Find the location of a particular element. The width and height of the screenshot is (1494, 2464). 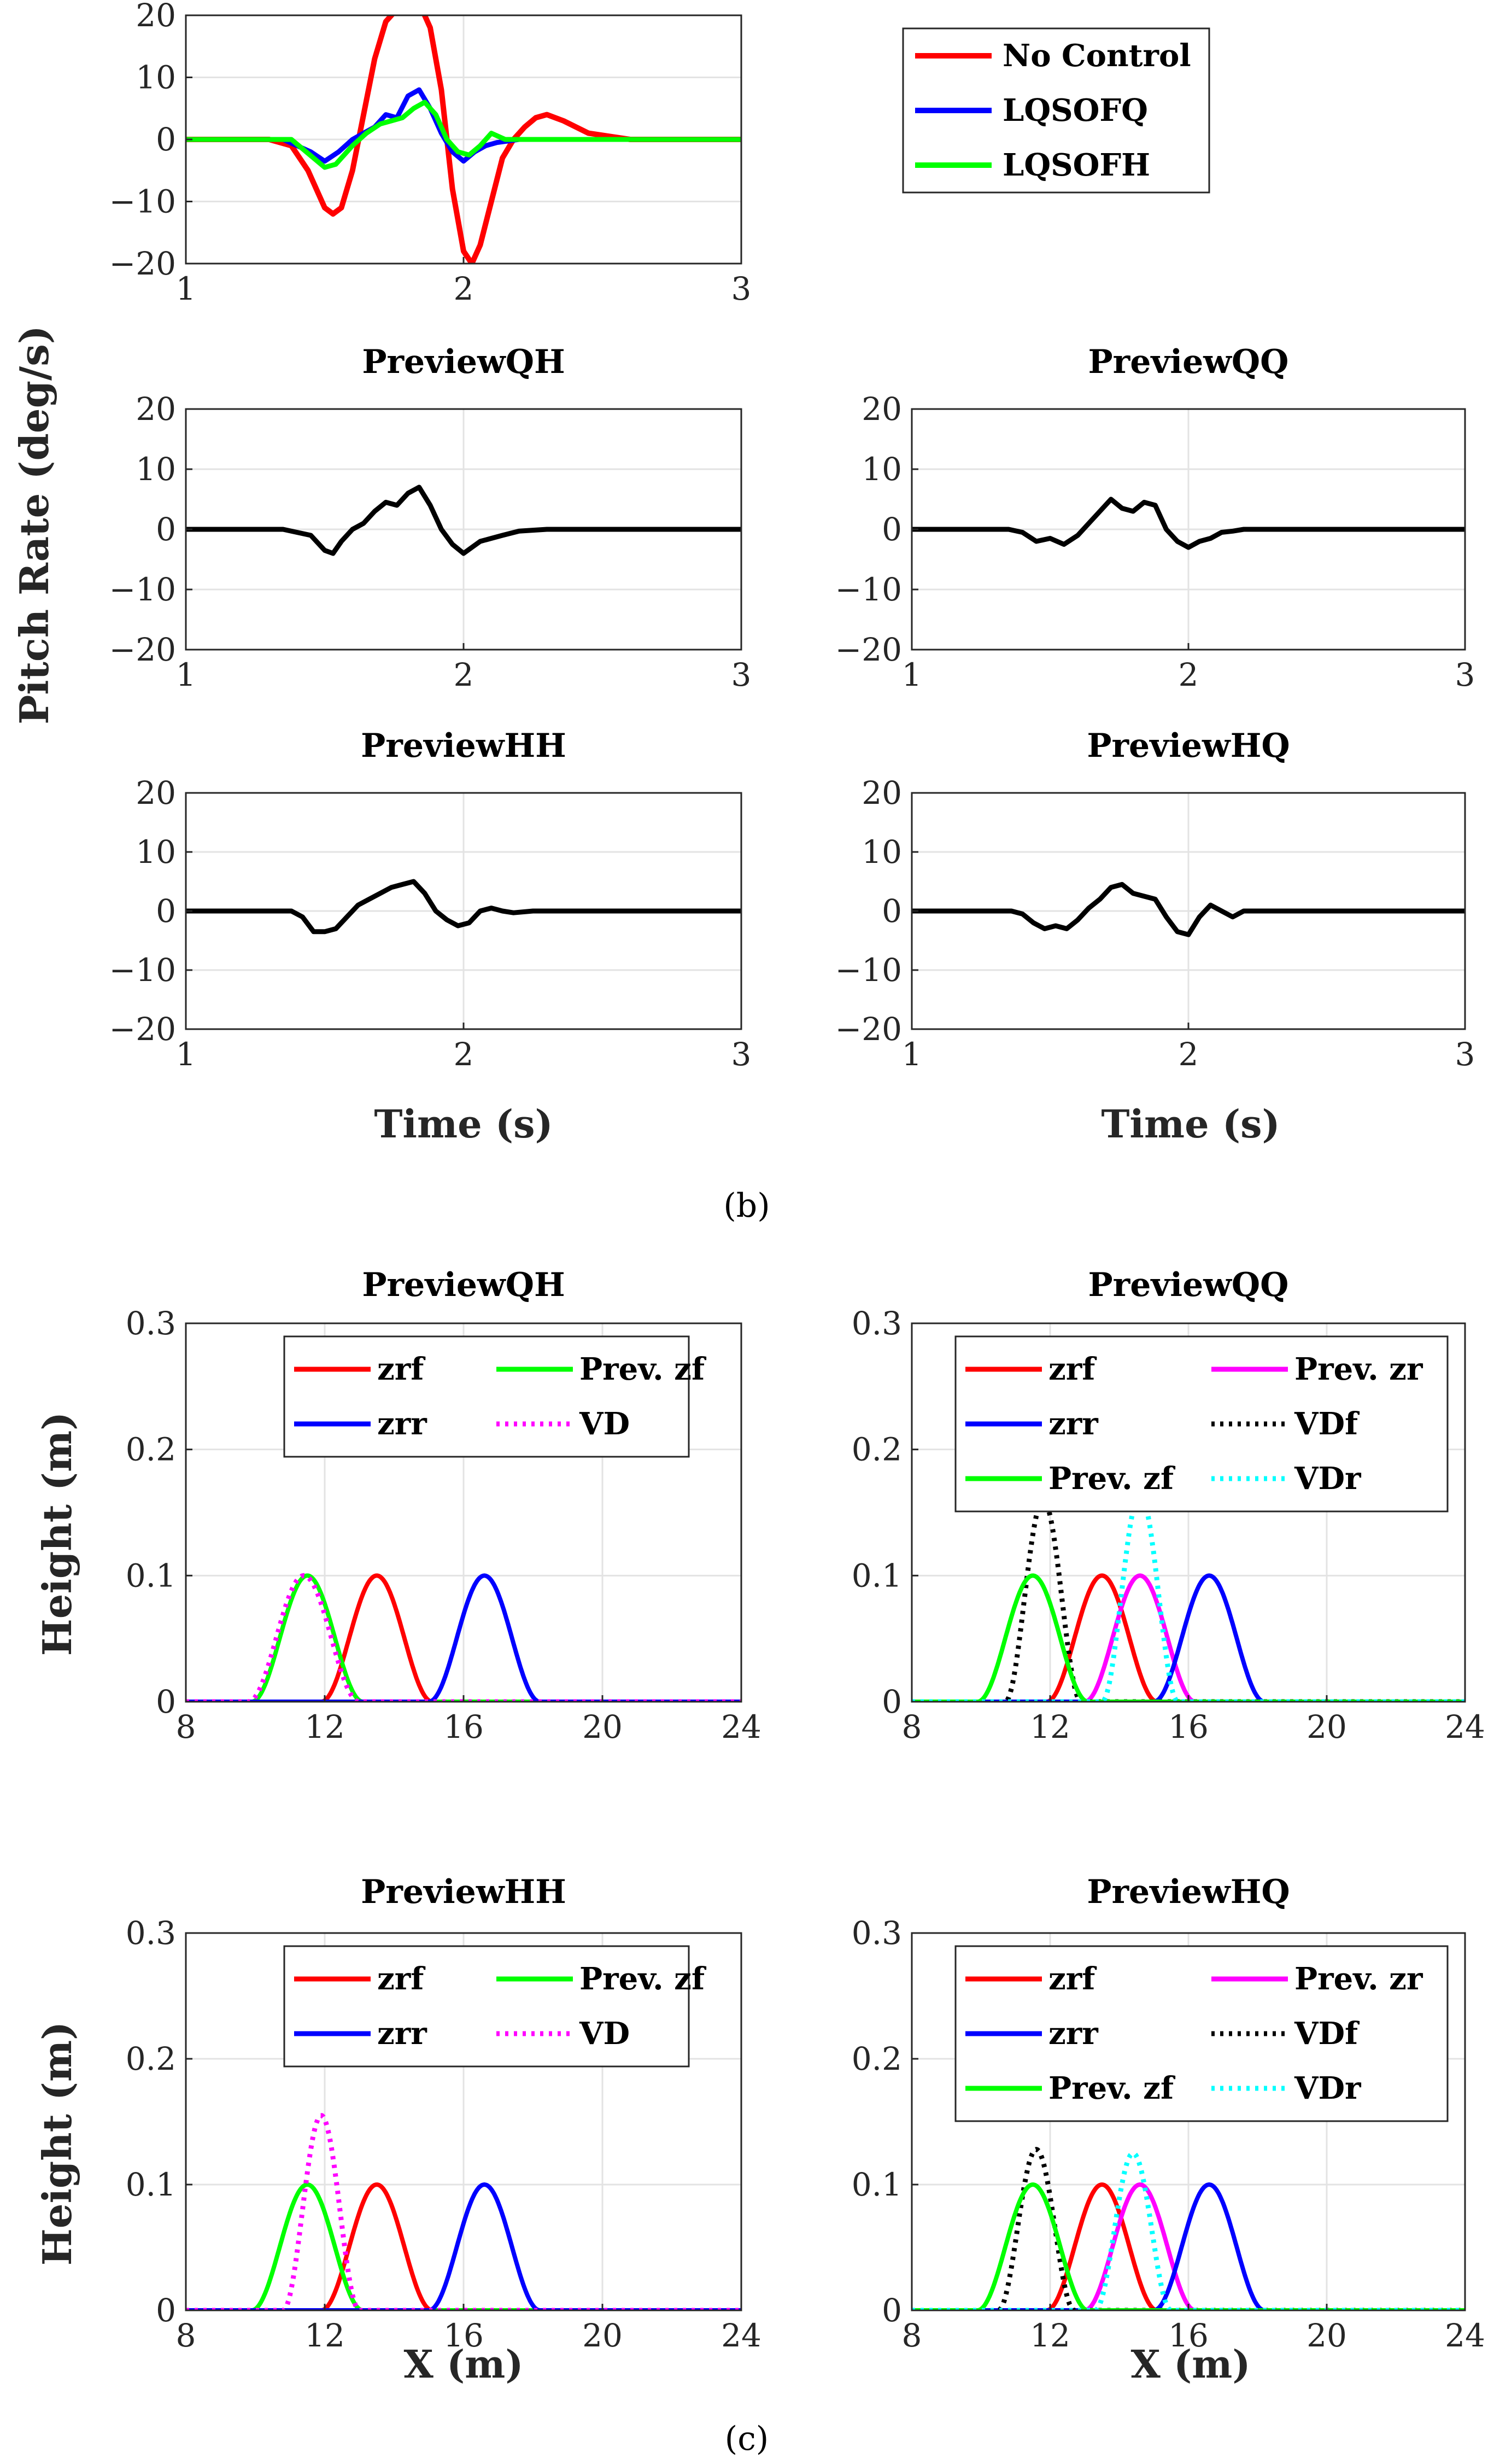

time-xlabel-right: Time (s) is located at coordinates (1190, 1124).